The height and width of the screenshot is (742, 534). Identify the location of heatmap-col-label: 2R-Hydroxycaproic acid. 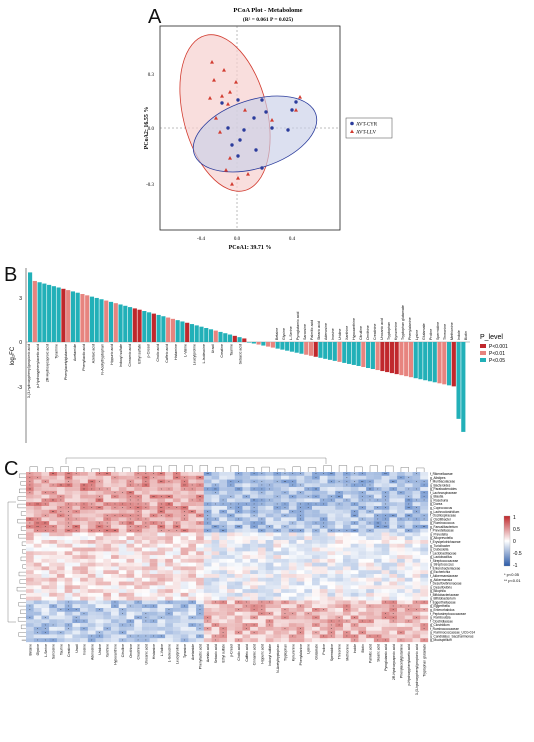
(394, 662).